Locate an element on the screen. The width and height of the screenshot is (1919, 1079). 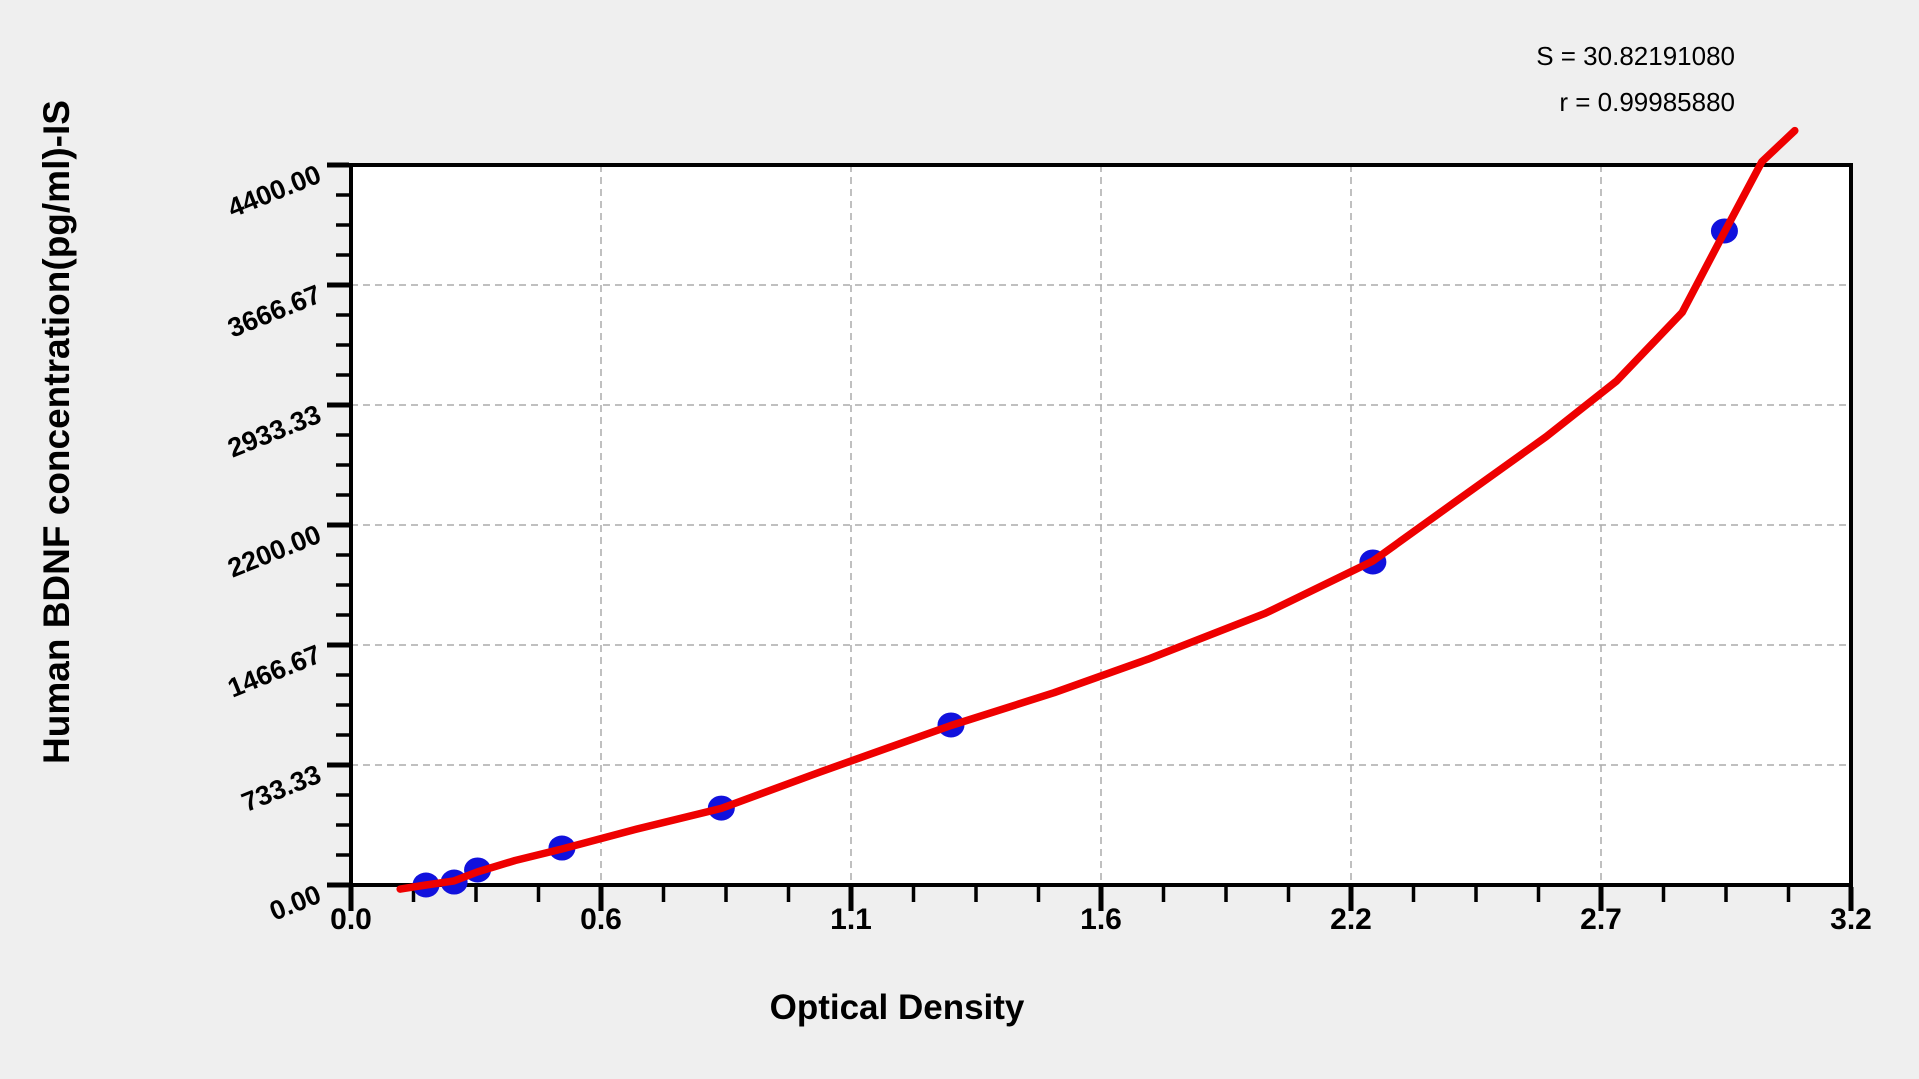
stats-block: S = 30.82191080 r = 0.99985880 is located at coordinates (1635, 79).